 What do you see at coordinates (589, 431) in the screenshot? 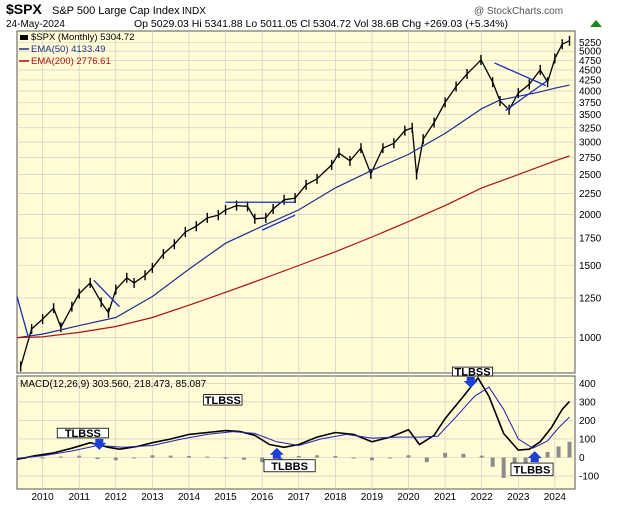
I see `macd-y-axis: 400 300 200 100 0 -100` at bounding box center [589, 431].